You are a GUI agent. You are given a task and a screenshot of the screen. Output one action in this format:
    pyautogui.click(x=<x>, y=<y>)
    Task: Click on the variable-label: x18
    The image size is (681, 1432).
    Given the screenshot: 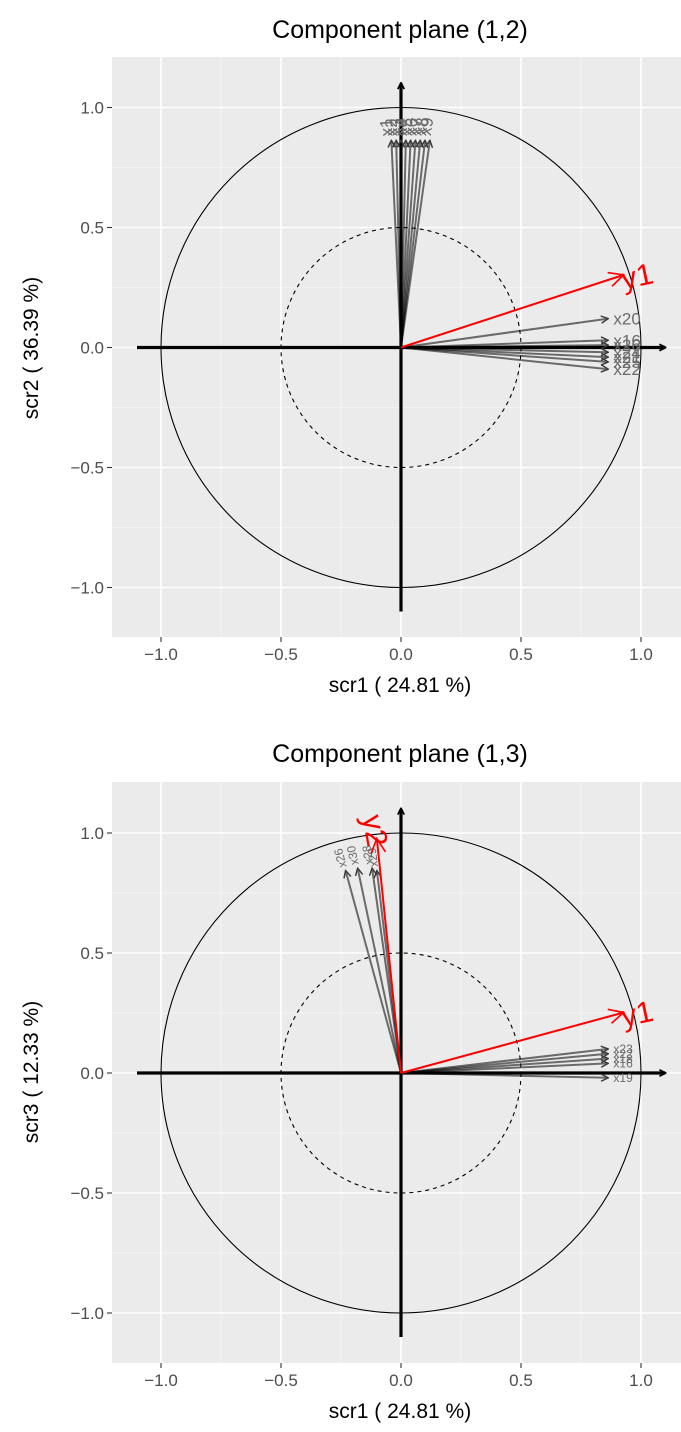 What is the action you would take?
    pyautogui.click(x=623, y=1059)
    